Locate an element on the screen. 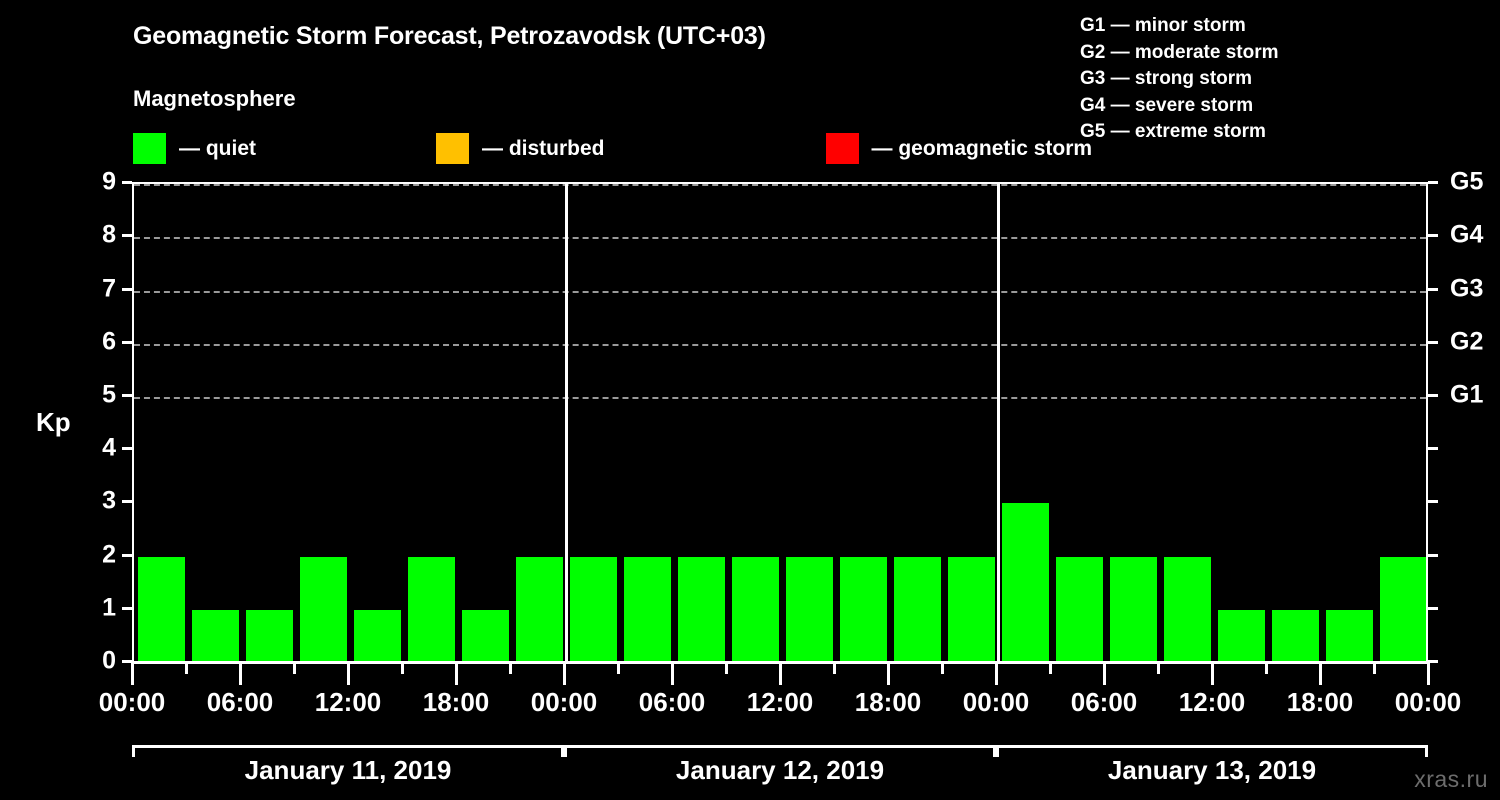  date-label: January 11, 2019 is located at coordinates (348, 770).